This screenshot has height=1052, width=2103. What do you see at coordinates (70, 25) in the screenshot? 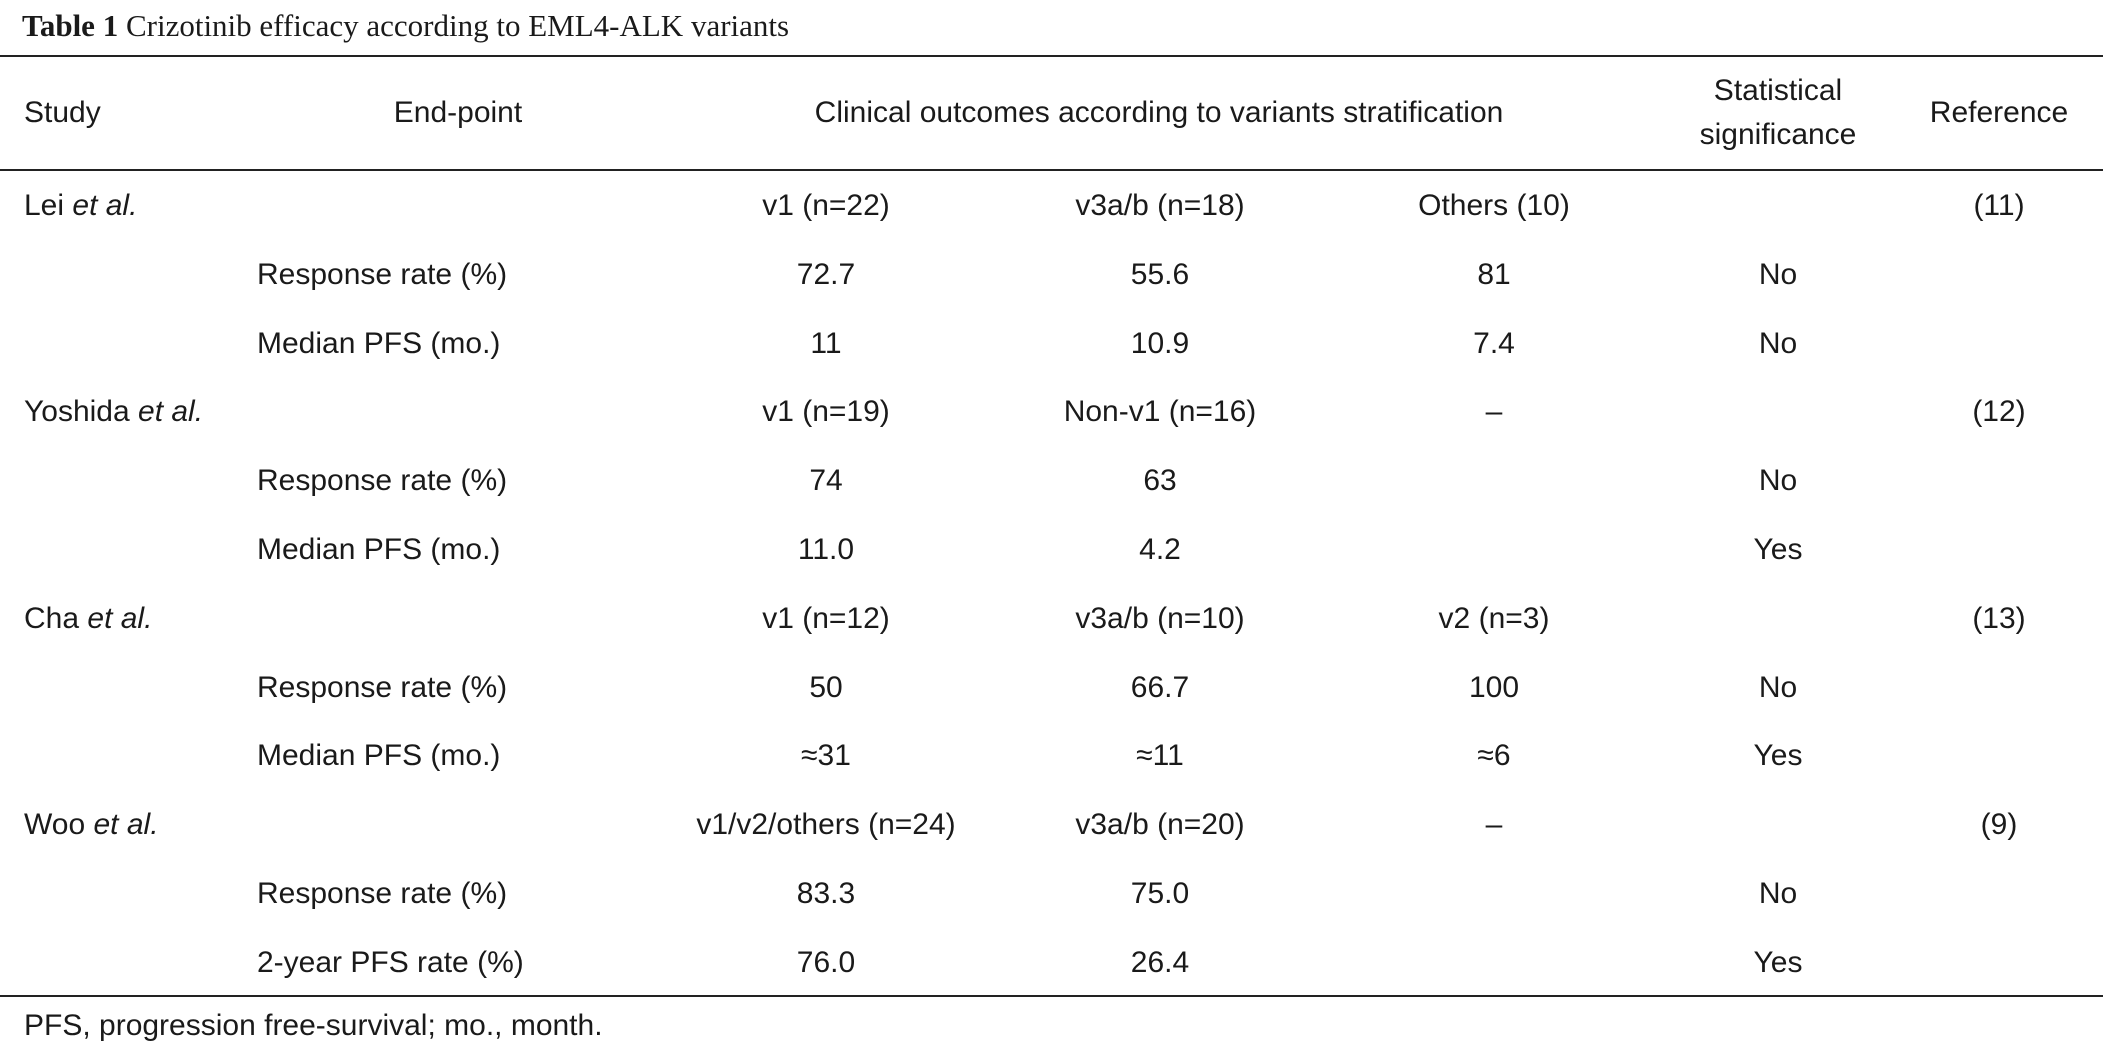
I see `table-label: Table 1` at bounding box center [70, 25].